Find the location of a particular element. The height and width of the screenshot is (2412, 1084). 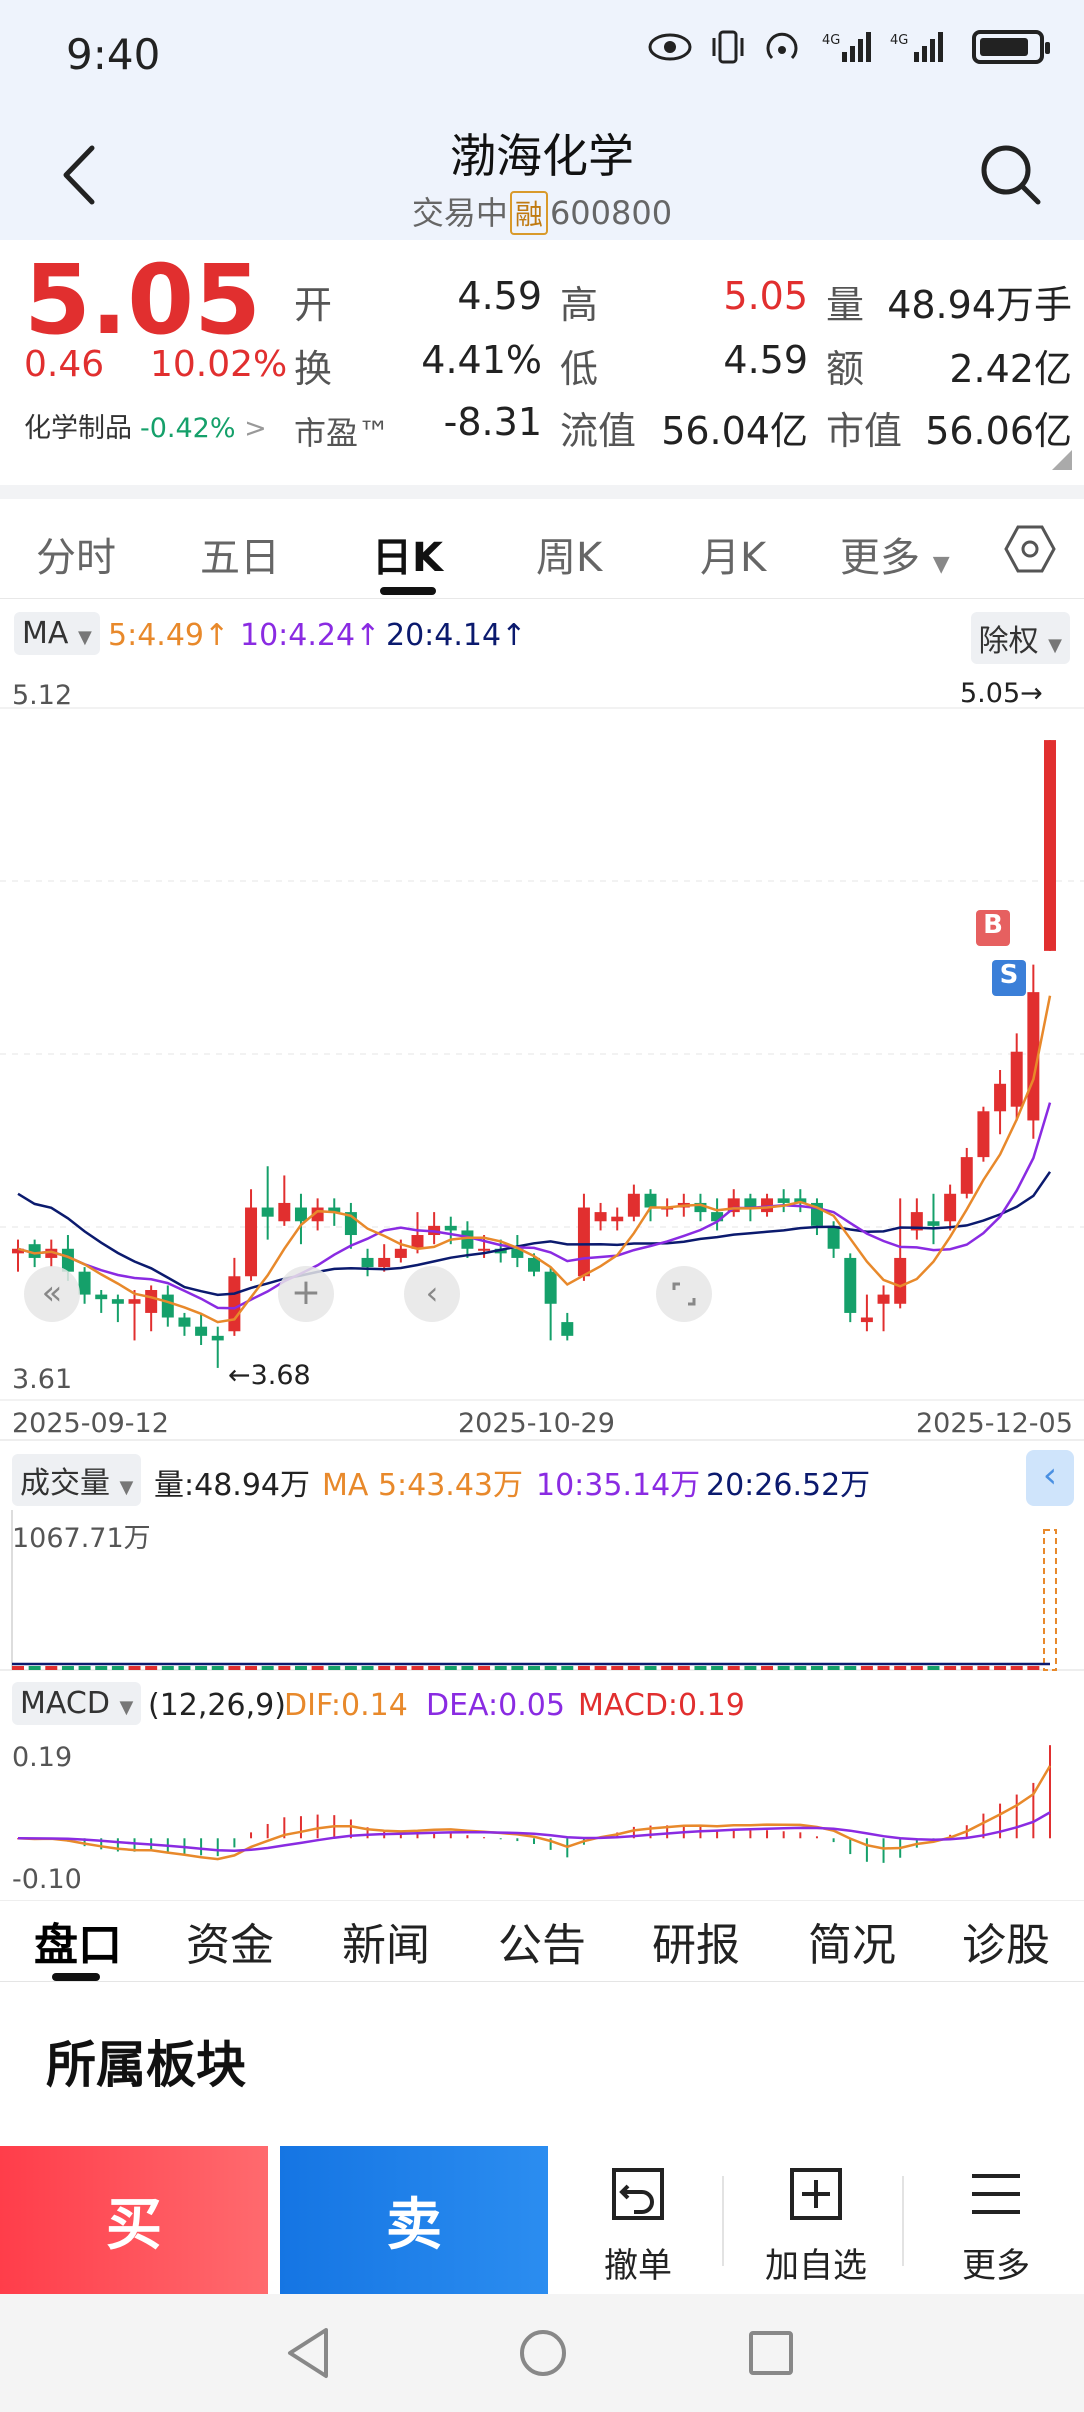

volume-ma5: MA 5:43.43万 is located at coordinates (423, 1485).